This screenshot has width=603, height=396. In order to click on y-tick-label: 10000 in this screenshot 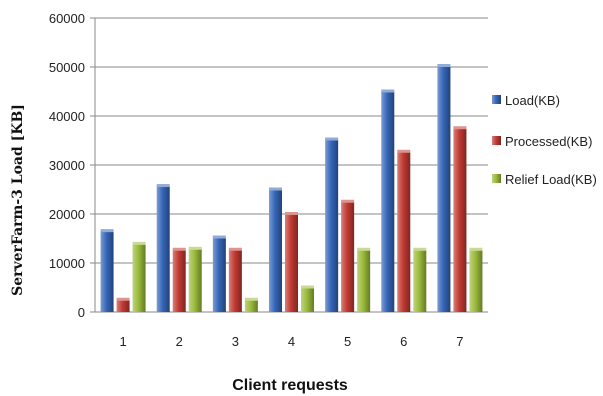, I will do `click(67, 263)`.